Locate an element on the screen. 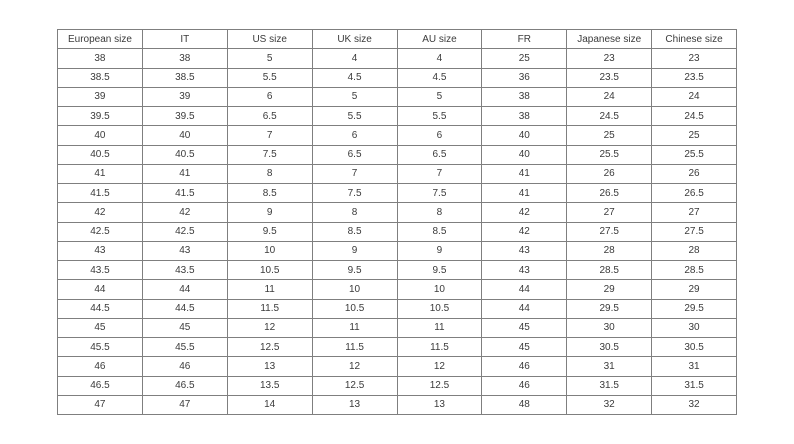  table-cell: 5.5 is located at coordinates (439, 116).